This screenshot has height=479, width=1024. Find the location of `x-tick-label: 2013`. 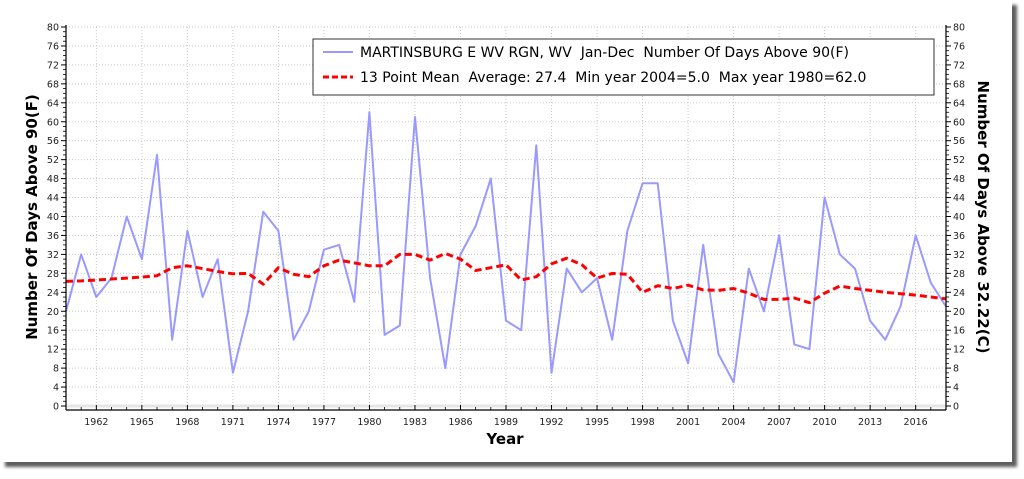

x-tick-label: 2013 is located at coordinates (870, 422).